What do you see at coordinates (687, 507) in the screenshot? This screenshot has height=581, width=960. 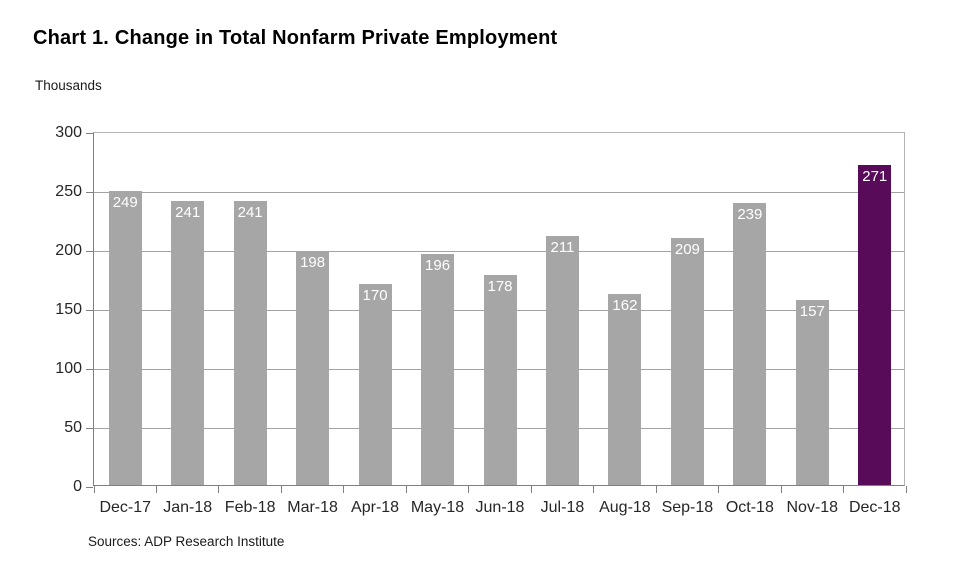 I see `x-axis-label-Sep-18: Sep-18` at bounding box center [687, 507].